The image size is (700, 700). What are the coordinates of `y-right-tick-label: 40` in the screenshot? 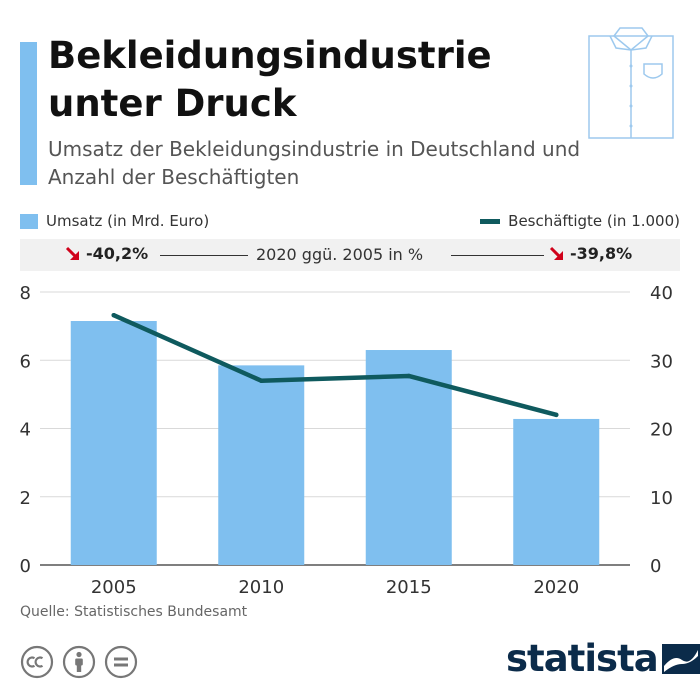 It's located at (661, 293).